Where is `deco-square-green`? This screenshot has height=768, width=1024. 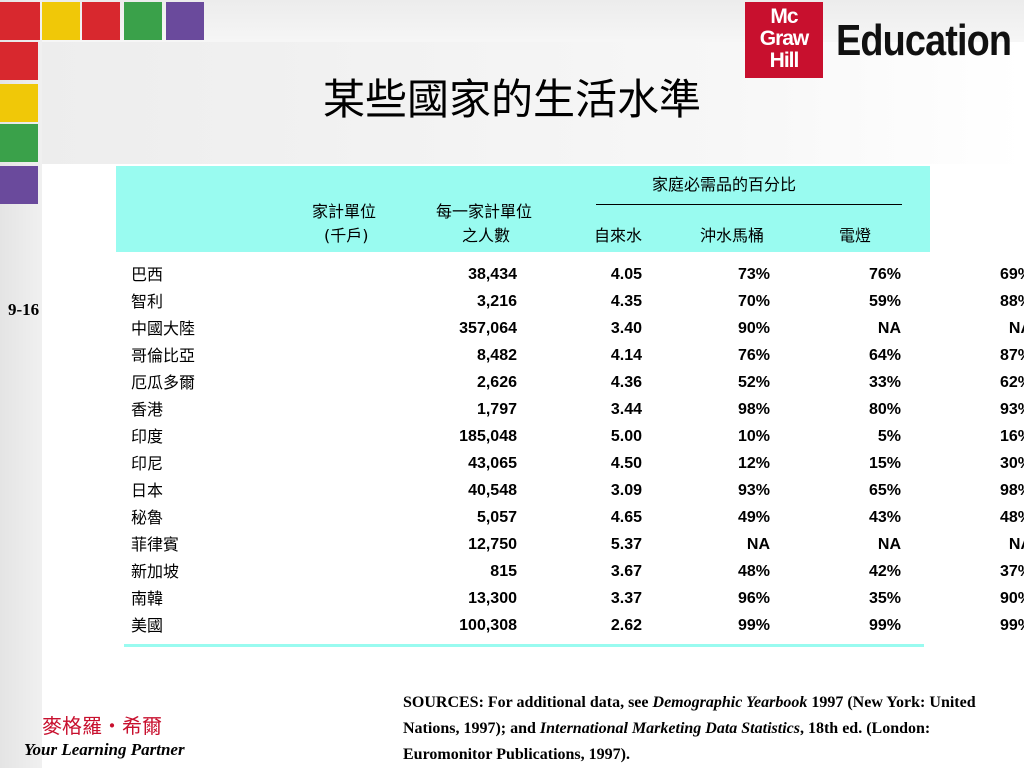 deco-square-green is located at coordinates (19, 143).